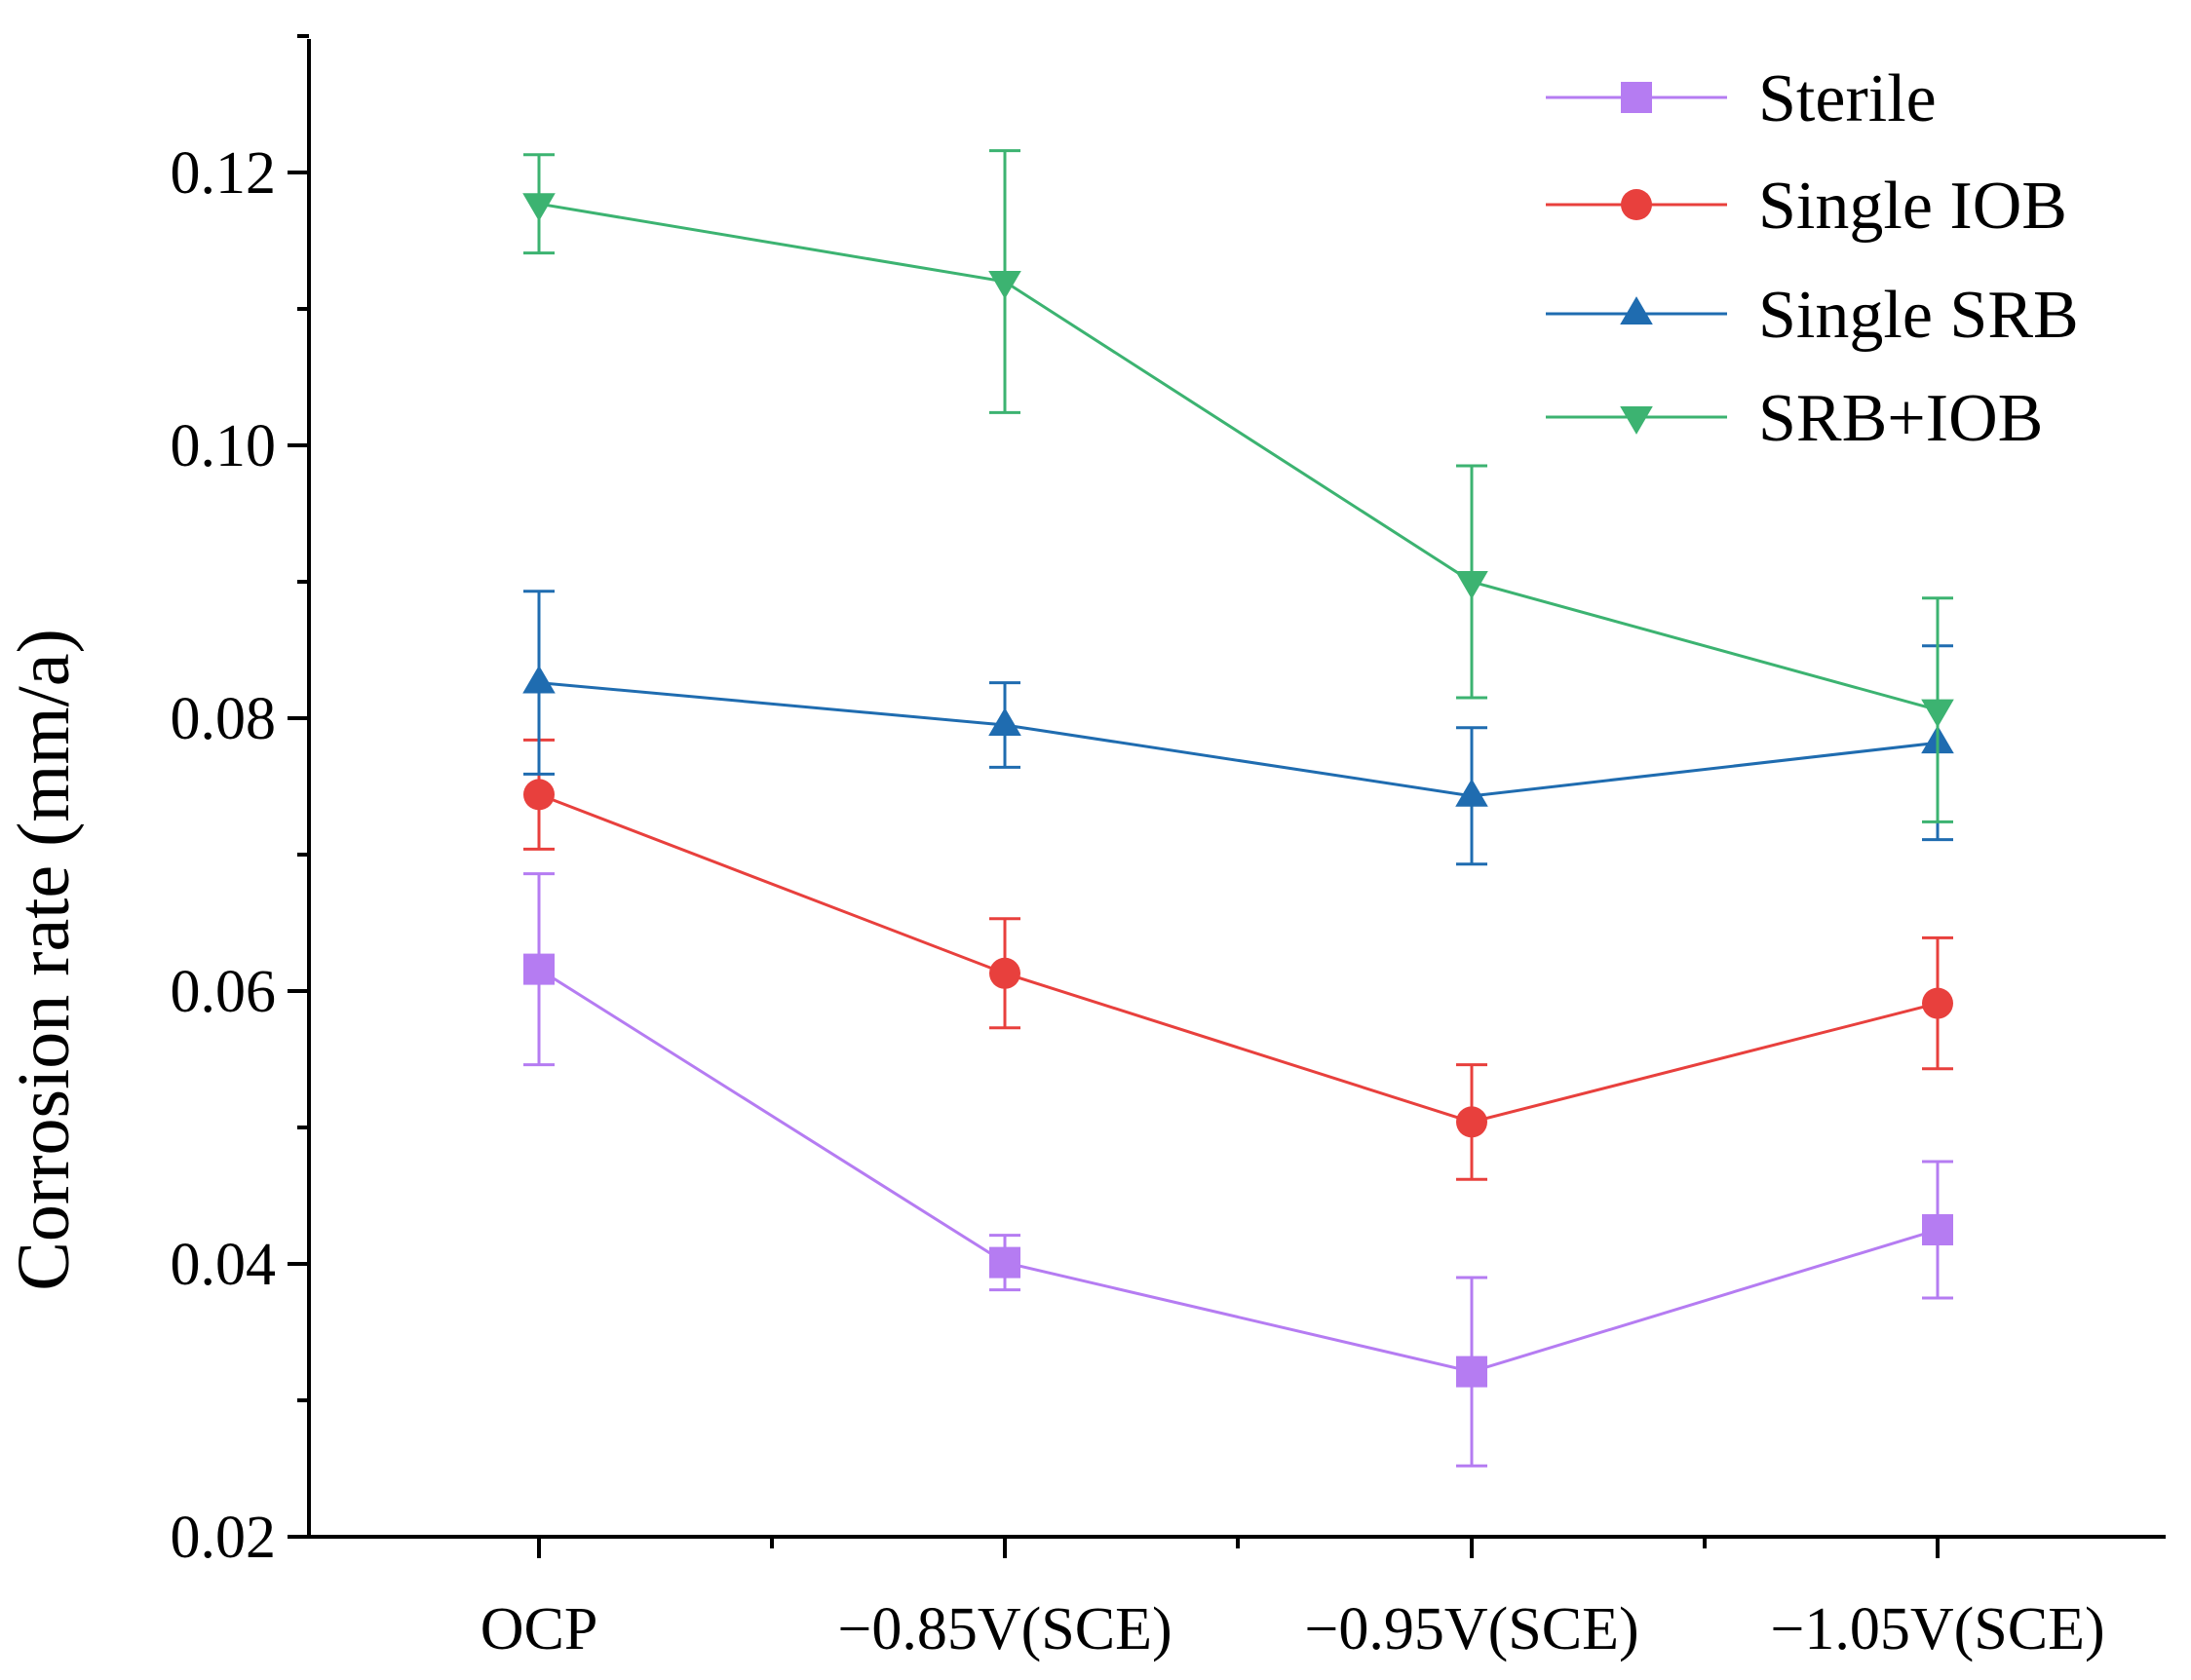 Image resolution: width=2191 pixels, height=1680 pixels. What do you see at coordinates (224, 719) in the screenshot?
I see `y-tick-label: 0.08` at bounding box center [224, 719].